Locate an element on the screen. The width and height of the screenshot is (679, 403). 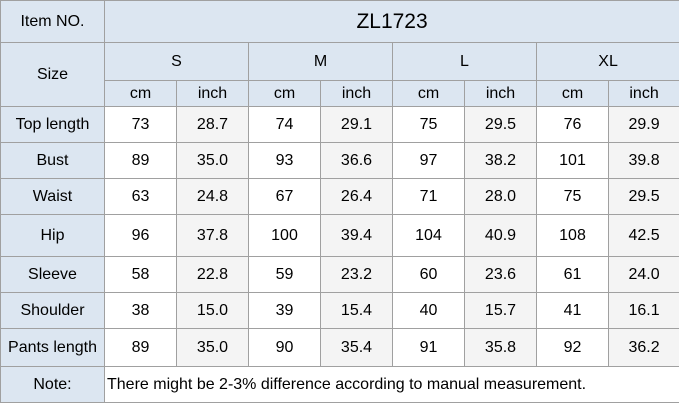
value-cell: 15.7 is located at coordinates (501, 311).